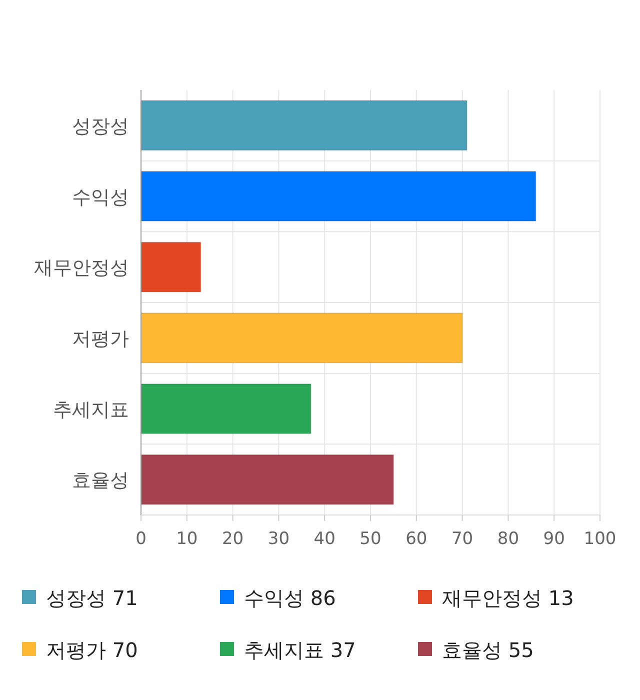  I want to click on legend-label: 재무안정성 13, so click(508, 598).